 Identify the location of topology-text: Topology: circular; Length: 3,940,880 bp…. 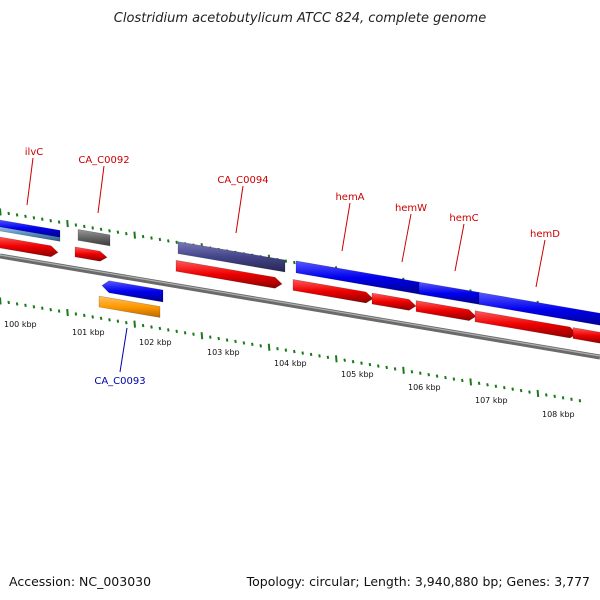
(418, 581).